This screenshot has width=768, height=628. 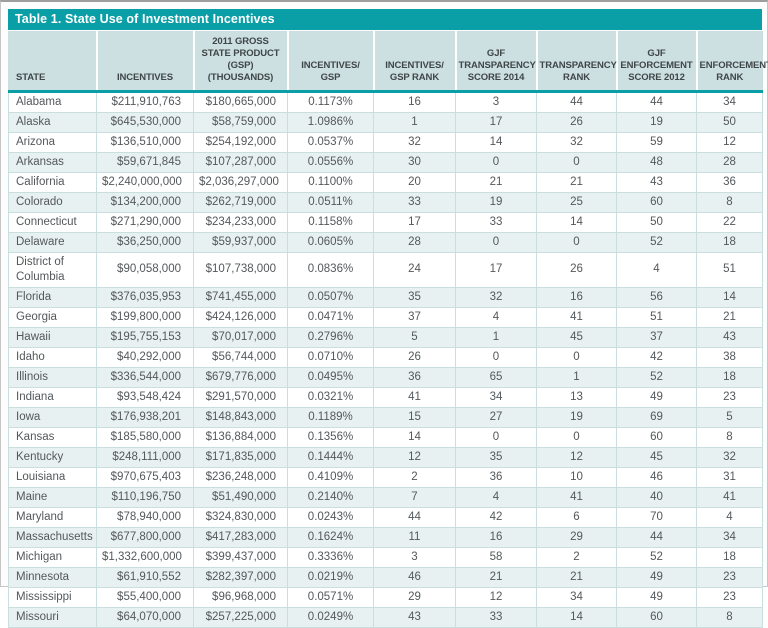 I want to click on table-cell: 17, so click(x=496, y=122).